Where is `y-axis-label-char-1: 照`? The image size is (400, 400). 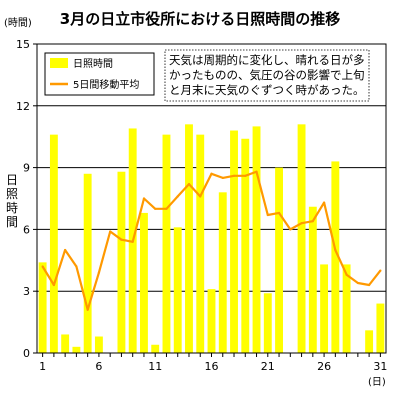 y-axis-label-char-1: 照 is located at coordinates (12, 194).